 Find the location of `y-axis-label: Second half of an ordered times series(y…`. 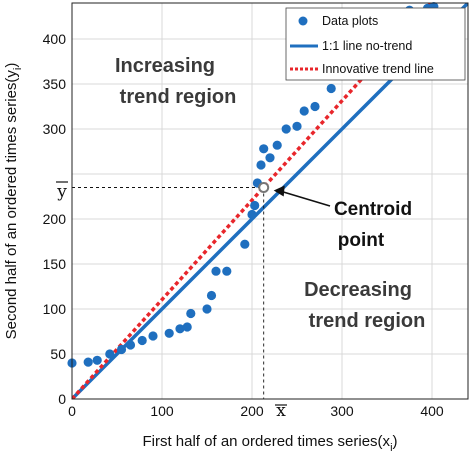

y-axis-label: Second half of an ordered times series(y… is located at coordinates (13, 201).